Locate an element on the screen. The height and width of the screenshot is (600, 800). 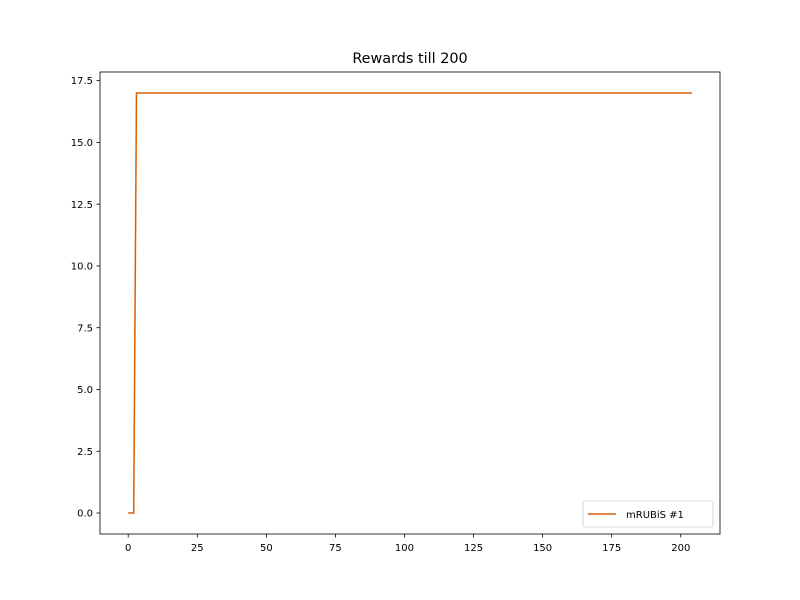
legend: mRUBiS #1 is located at coordinates (648, 514).